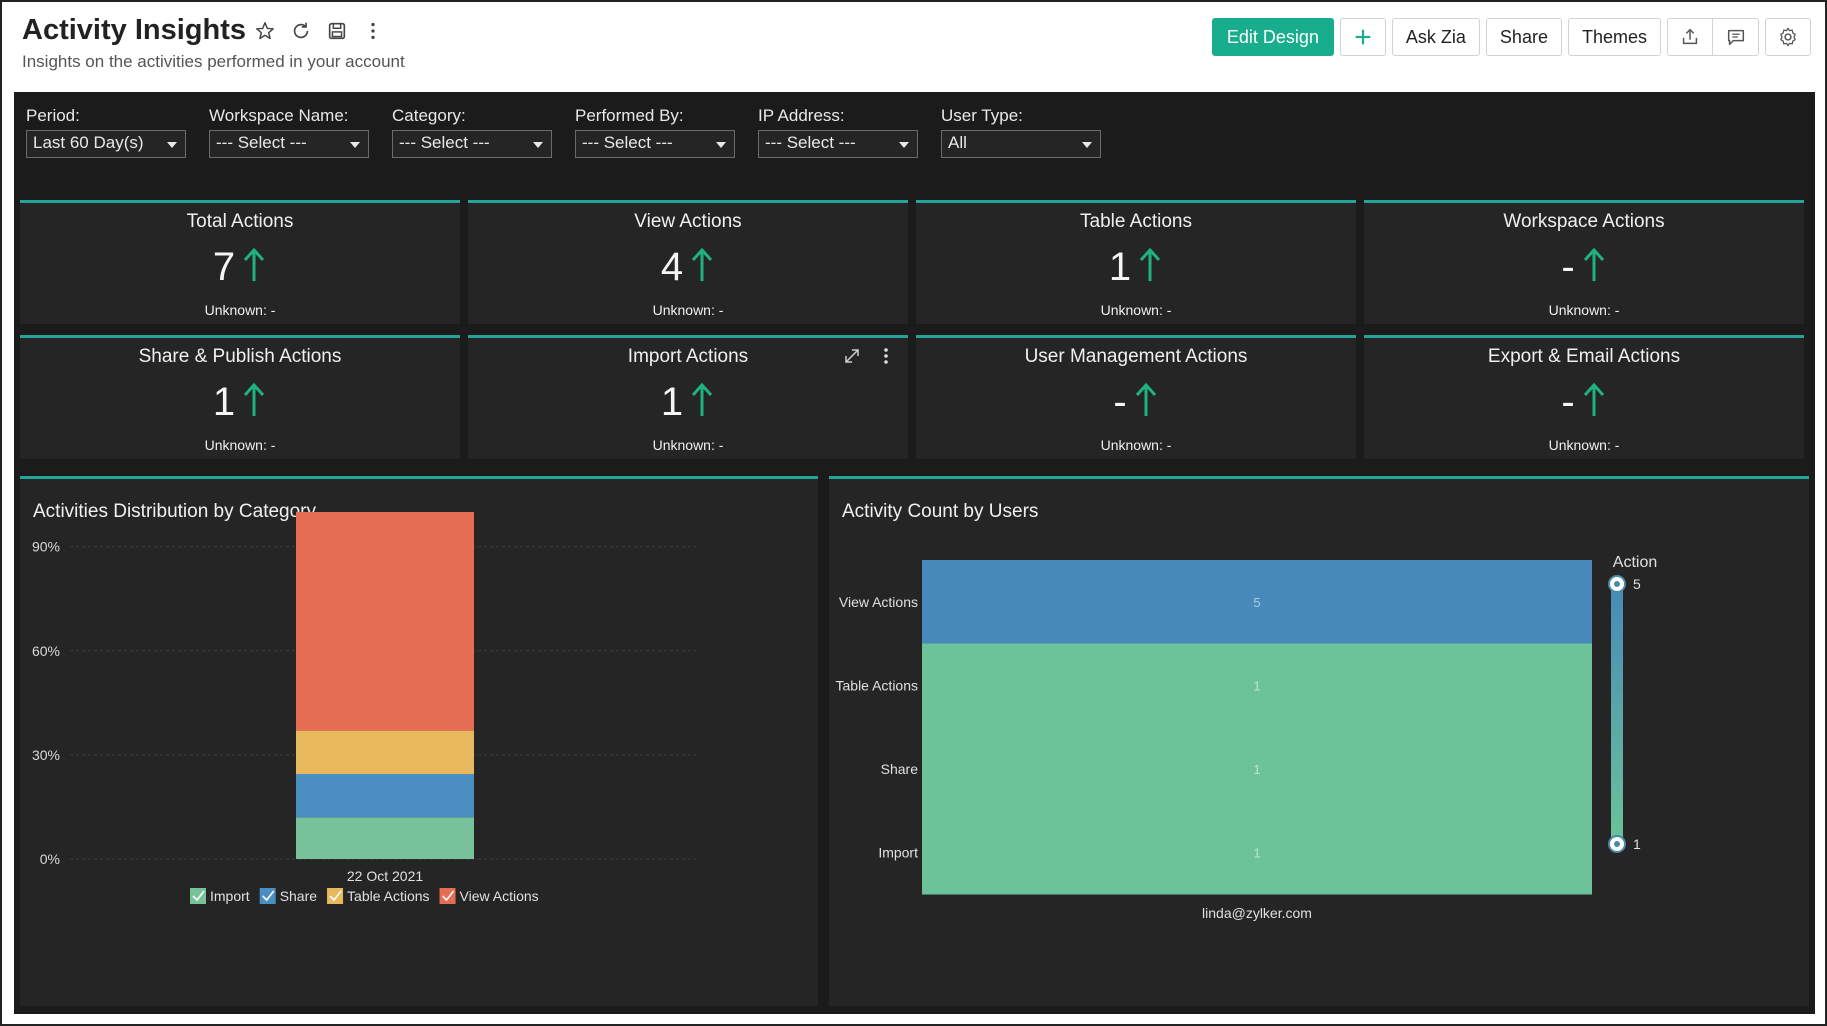  I want to click on share-button: Share, so click(1523, 37).